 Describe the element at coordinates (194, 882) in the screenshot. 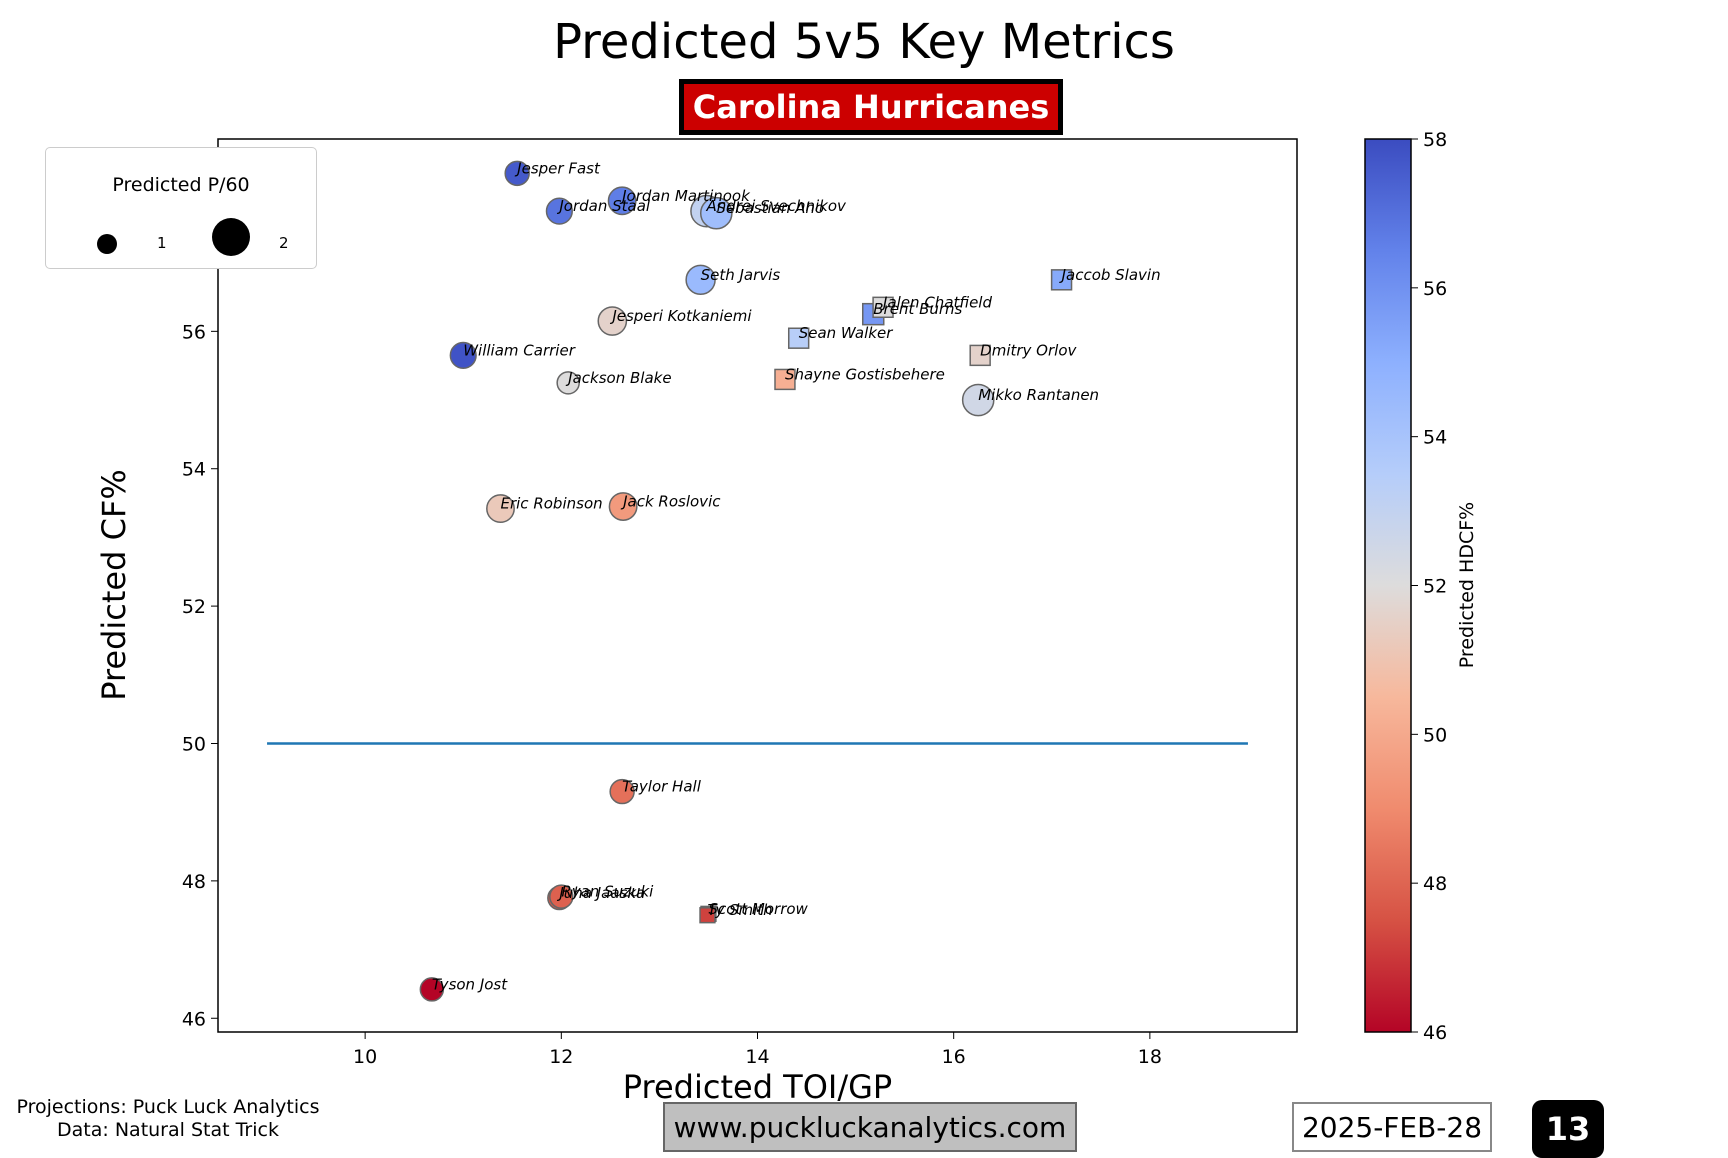

I see `y-tick-label: 48` at that location.